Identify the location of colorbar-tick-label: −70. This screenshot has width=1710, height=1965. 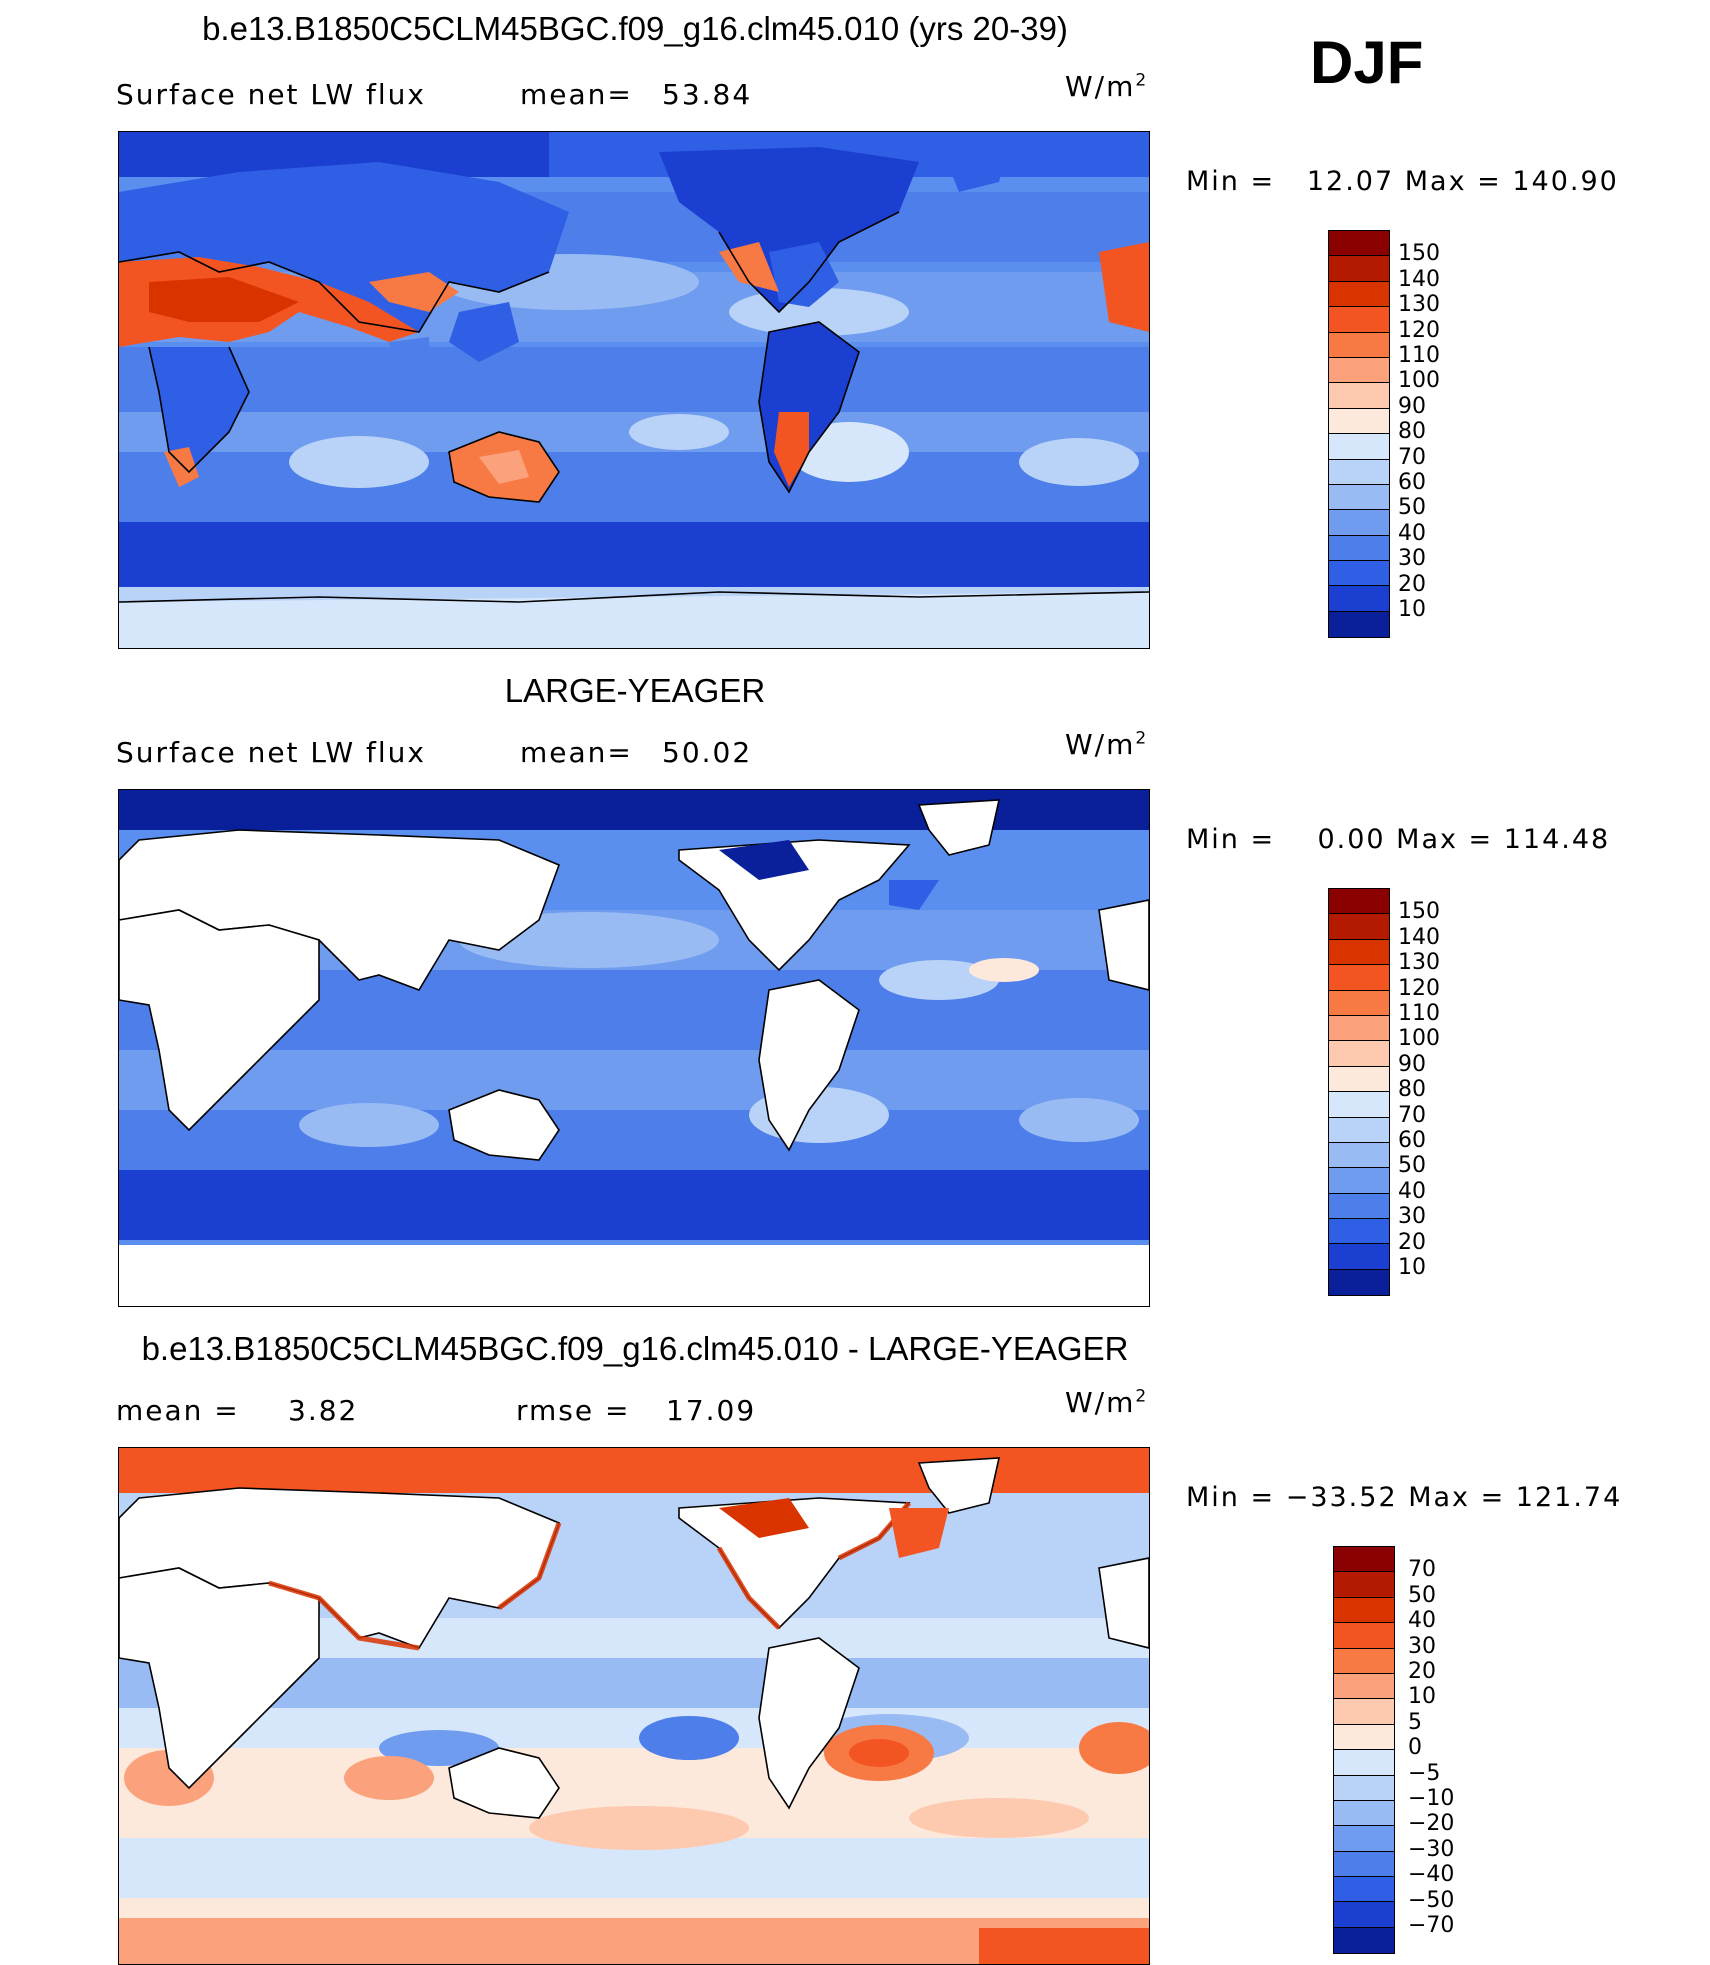
(1431, 1925).